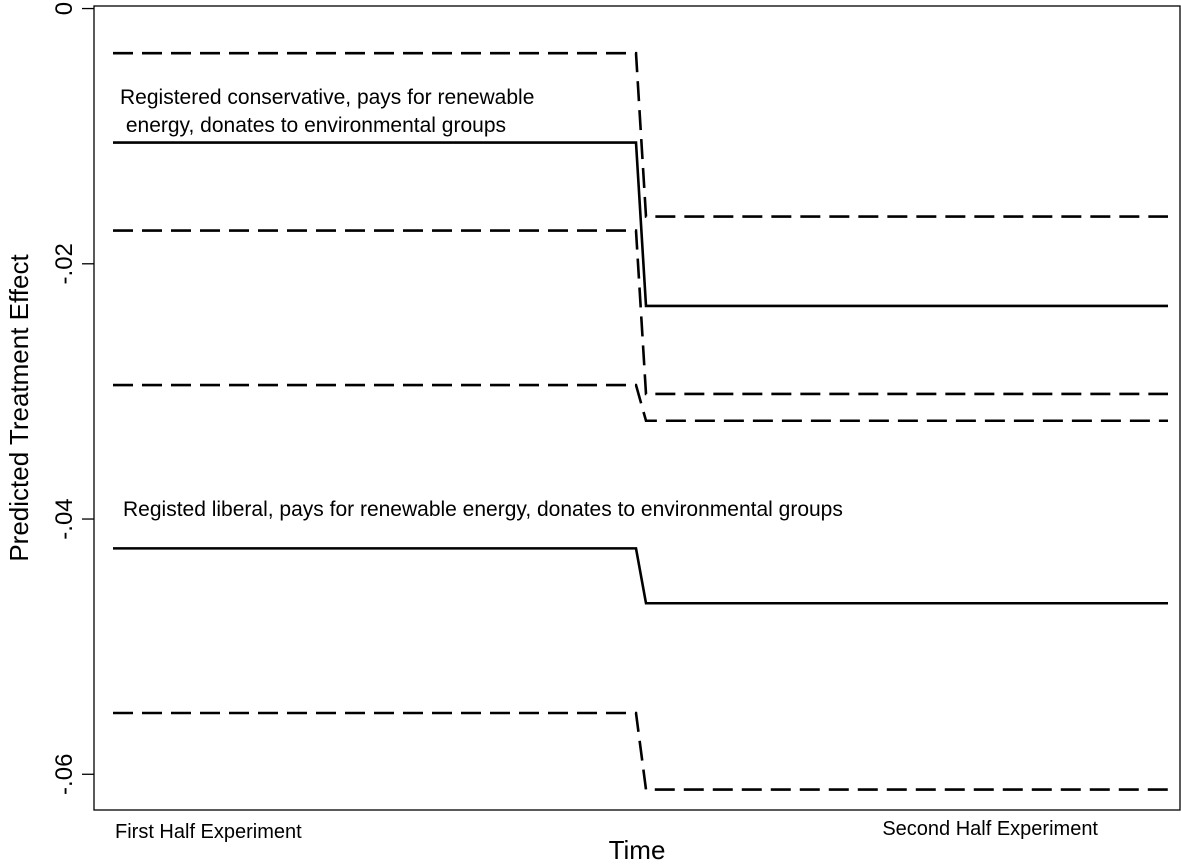  What do you see at coordinates (208, 832) in the screenshot?
I see `x-category-label: First Half Experiment` at bounding box center [208, 832].